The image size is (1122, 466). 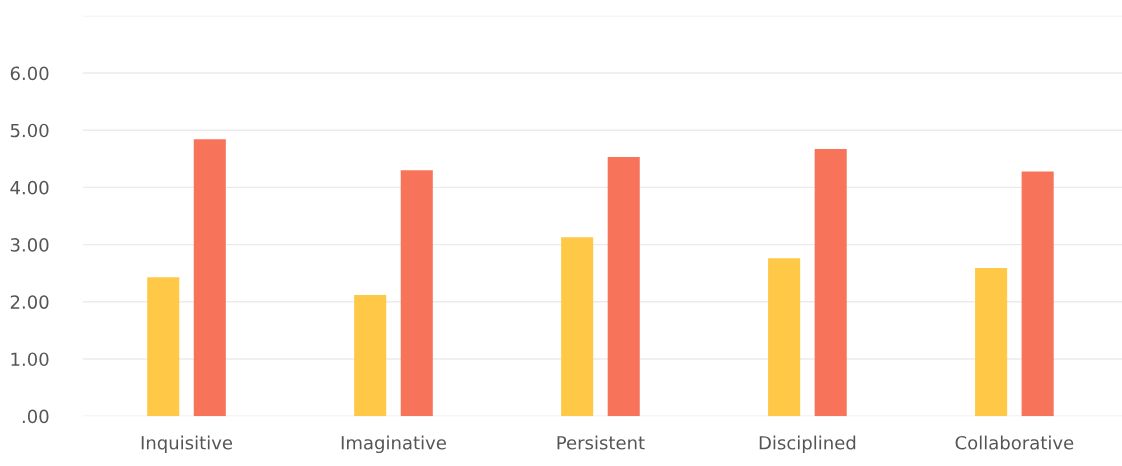 I want to click on x-tick-label: Collaborative, so click(x=1014, y=442).